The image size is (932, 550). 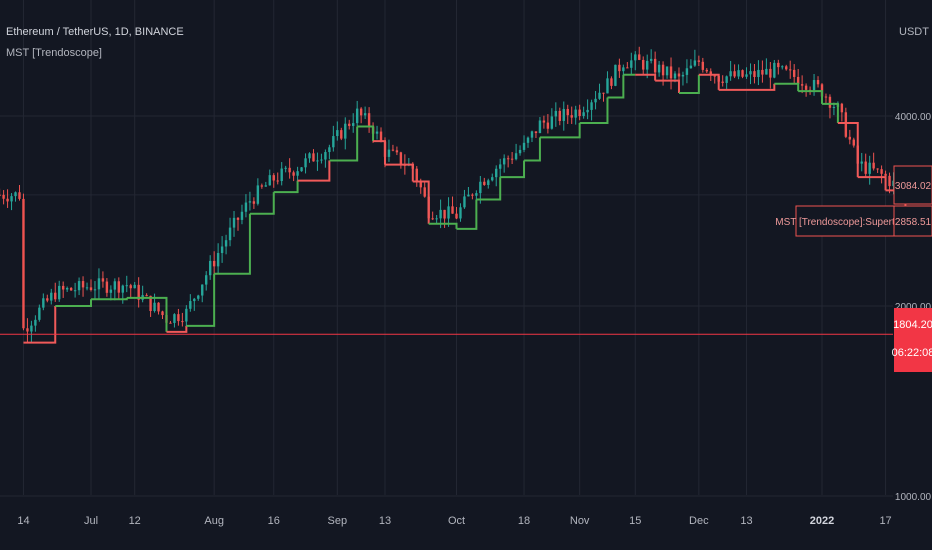 What do you see at coordinates (95, 32) in the screenshot?
I see `symbol-title: Ethereum / TetherUS, 1D, BINANCE` at bounding box center [95, 32].